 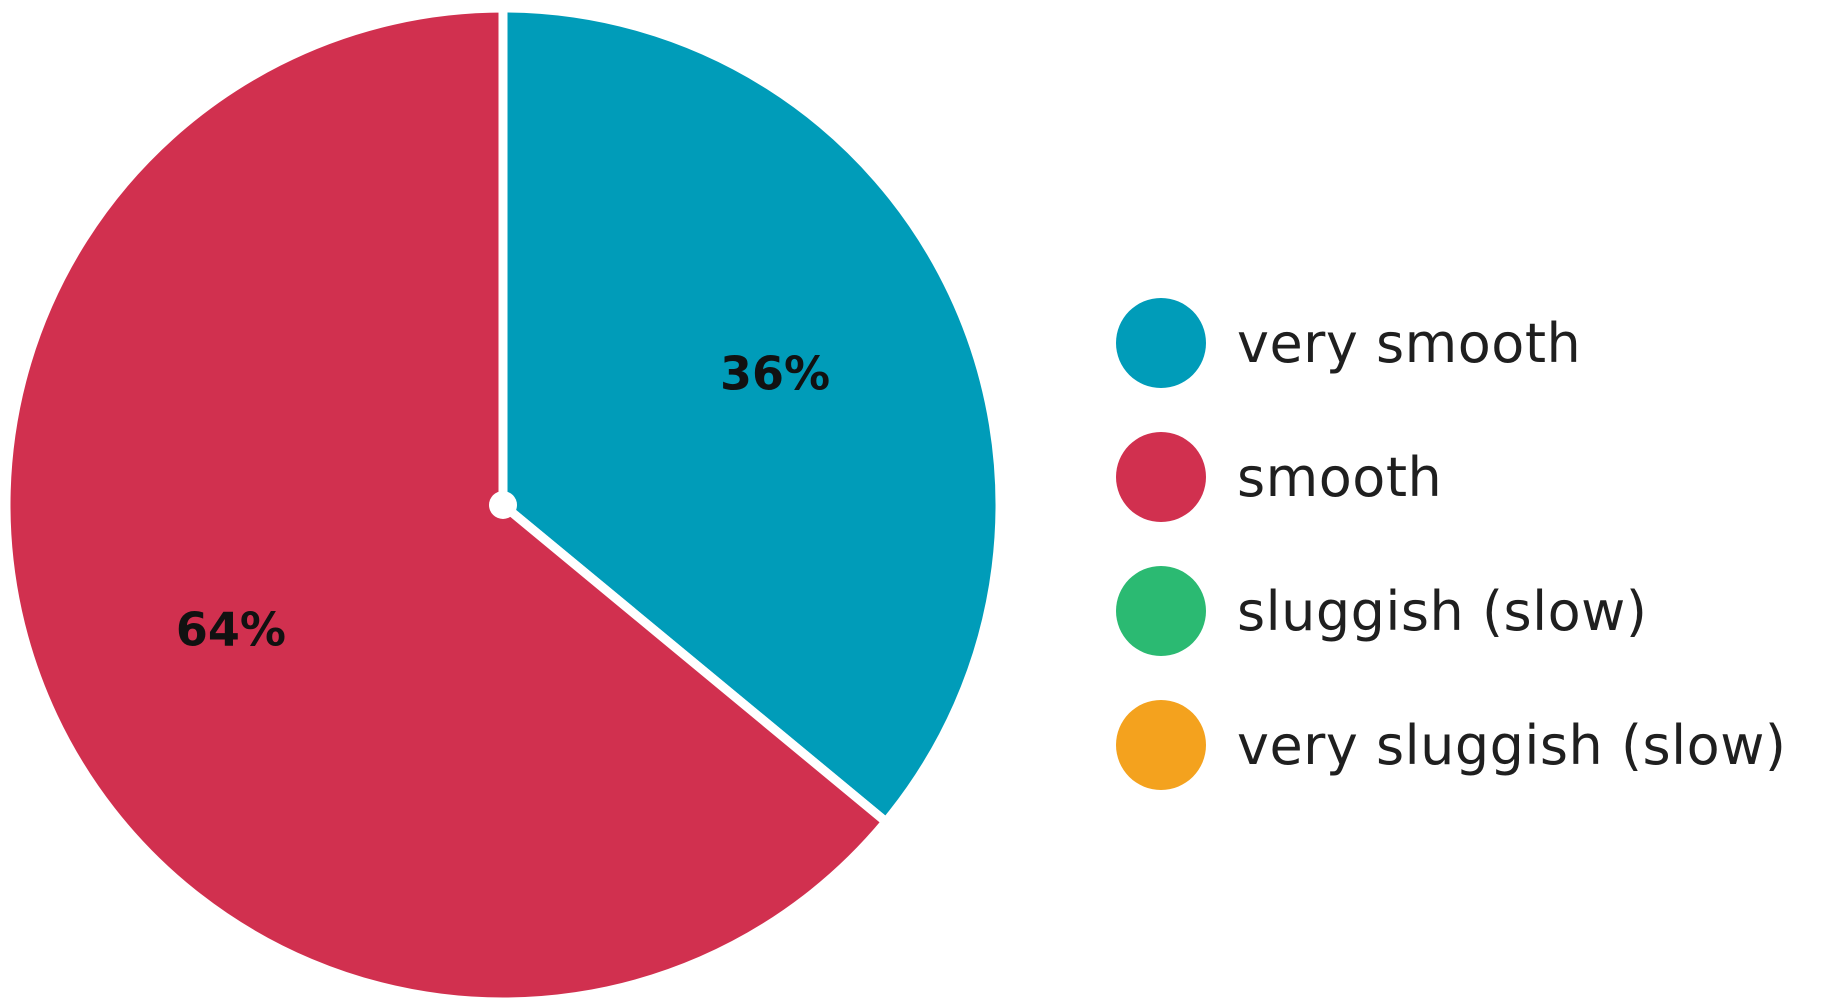 I want to click on legend-label-very-sluggish: very sluggish (slow), so click(x=1512, y=745).